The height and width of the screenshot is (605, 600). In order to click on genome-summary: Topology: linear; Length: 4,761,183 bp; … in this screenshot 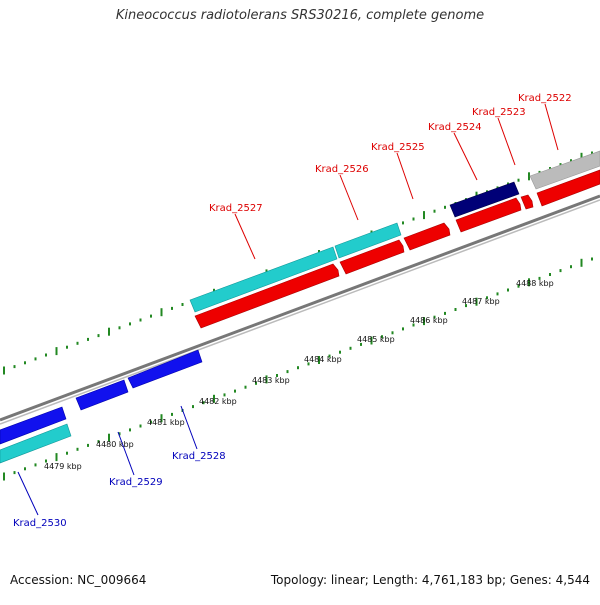, I will do `click(430, 580)`.